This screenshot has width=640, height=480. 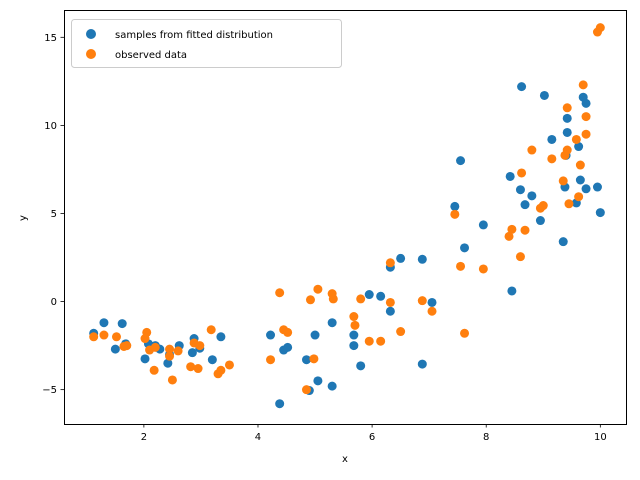 What do you see at coordinates (372, 437) in the screenshot?
I see `x-tick-label: 6` at bounding box center [372, 437].